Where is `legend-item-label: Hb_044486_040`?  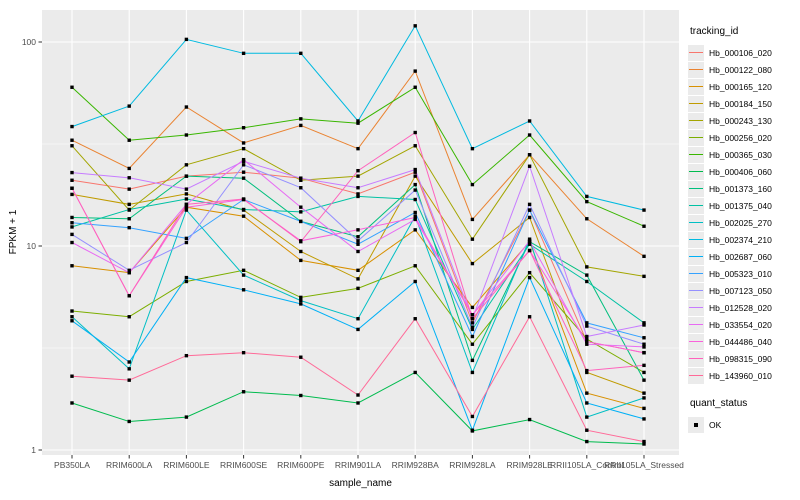 legend-item-label: Hb_044486_040 is located at coordinates (740, 341).